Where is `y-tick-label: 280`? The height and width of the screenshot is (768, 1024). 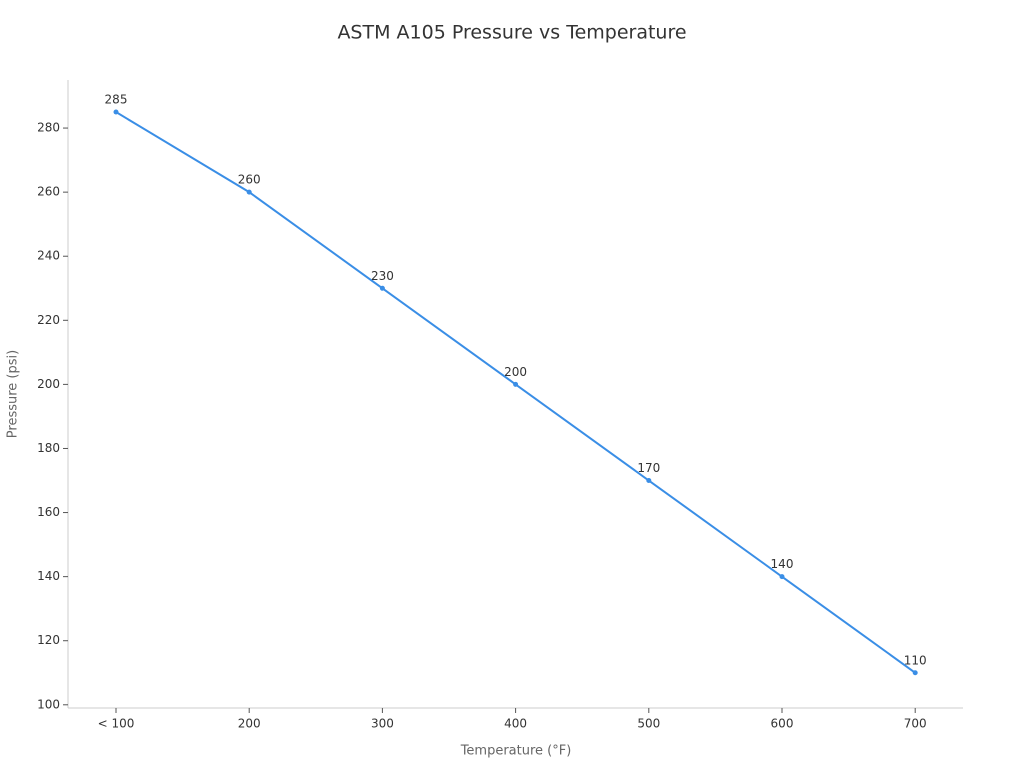
y-tick-label: 280 is located at coordinates (48, 128).